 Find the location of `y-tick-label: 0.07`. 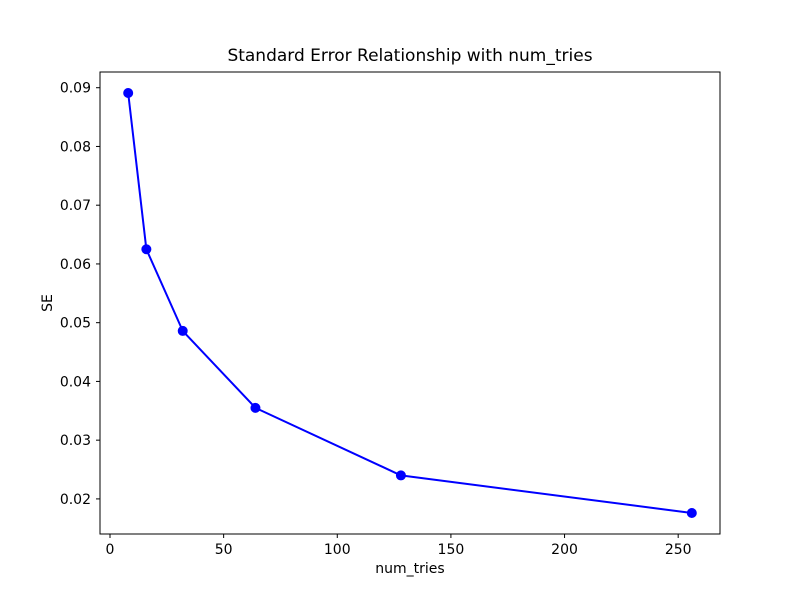

y-tick-label: 0.07 is located at coordinates (75, 206).